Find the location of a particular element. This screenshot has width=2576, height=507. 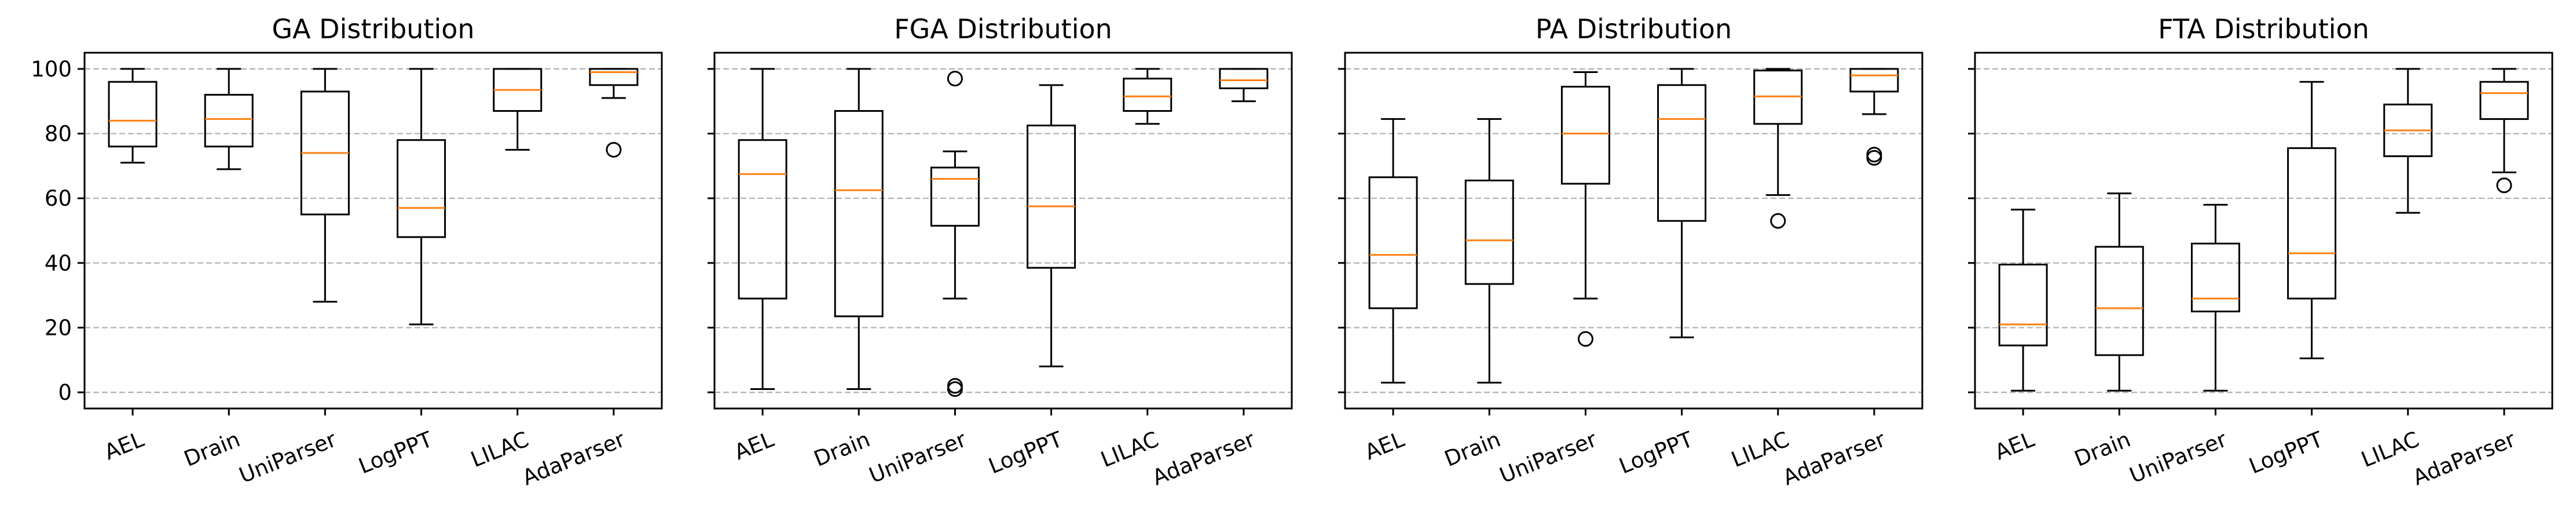

panel-title: PA Distribution is located at coordinates (1634, 29).